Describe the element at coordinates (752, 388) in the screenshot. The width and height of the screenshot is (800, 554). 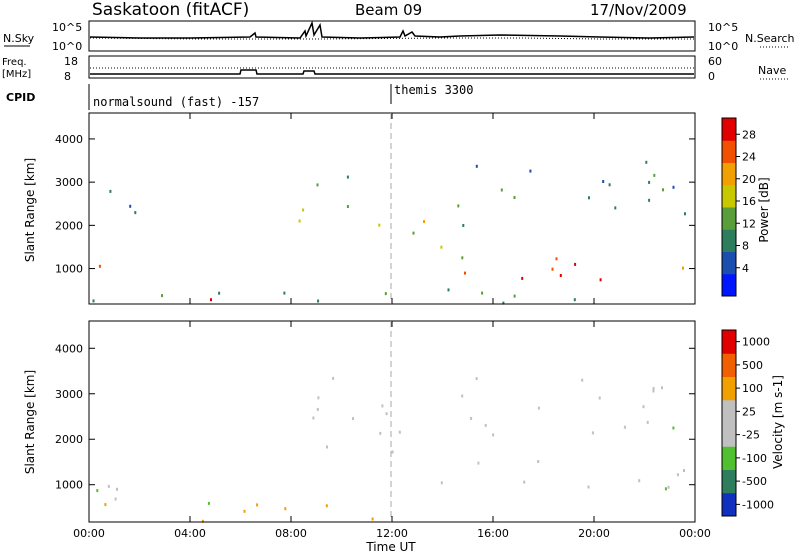
I see `colorbar-tick-label: 100` at that location.